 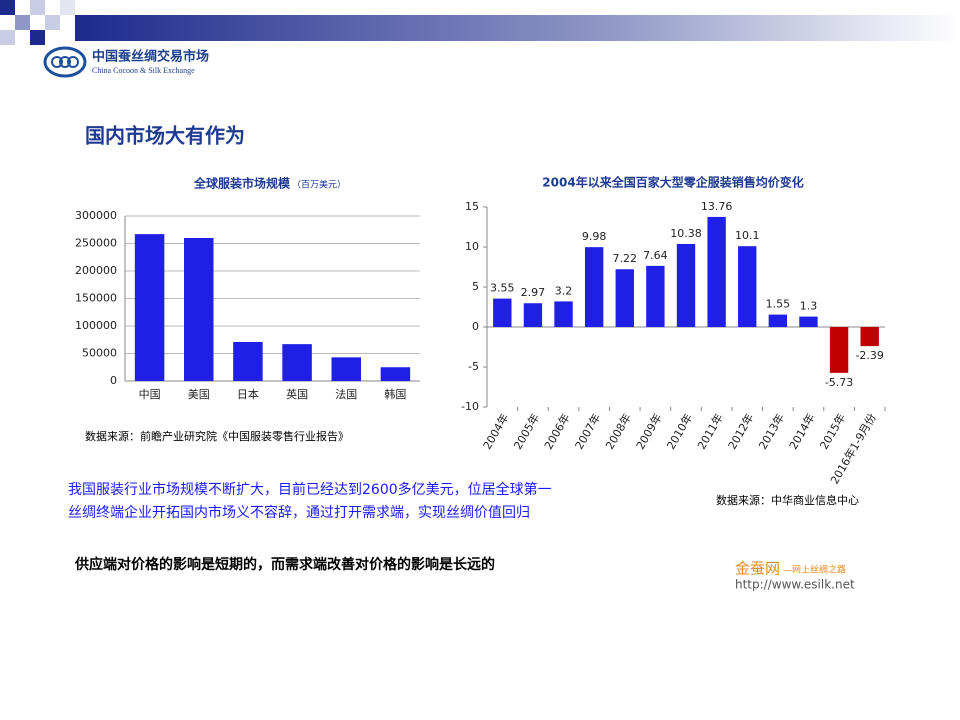 I want to click on data-label: -5.73, so click(x=839, y=382).